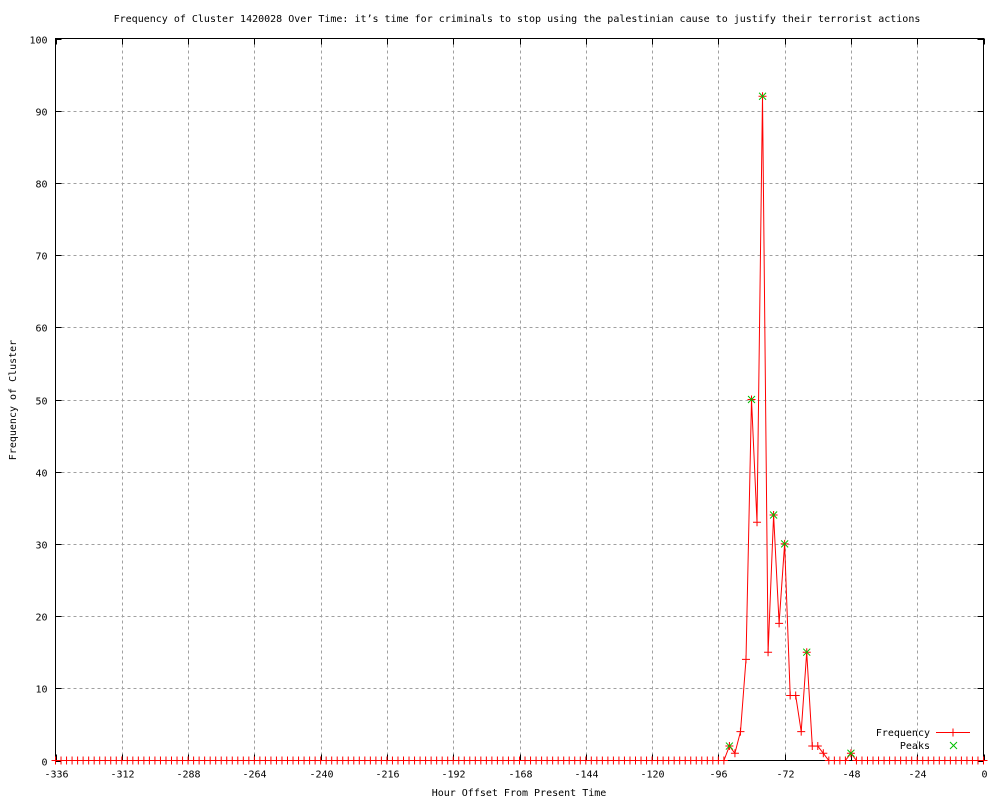 This screenshot has height=800, width=1000. I want to click on x-axis-label: Hour Offset From Present Time, so click(519, 793).